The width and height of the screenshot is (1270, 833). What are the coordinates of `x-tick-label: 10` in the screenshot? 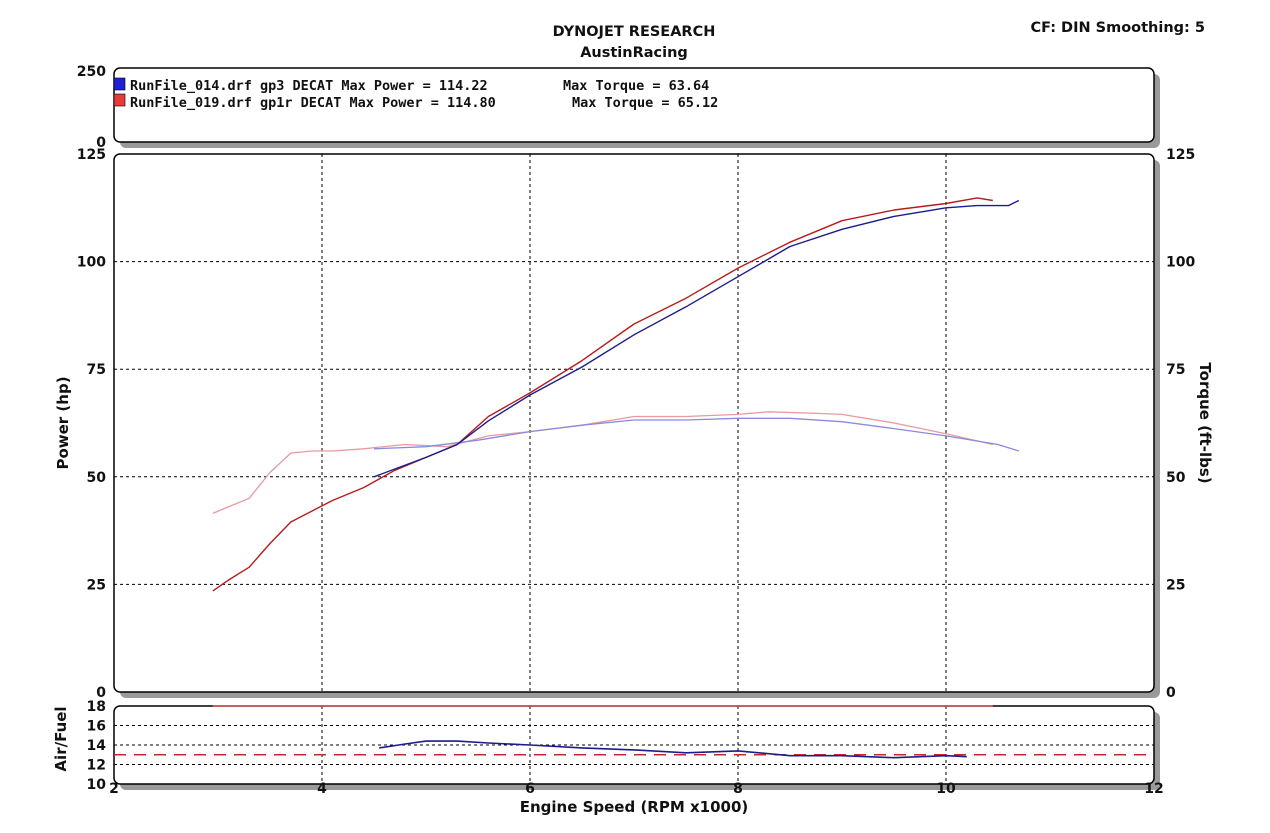 It's located at (946, 789).